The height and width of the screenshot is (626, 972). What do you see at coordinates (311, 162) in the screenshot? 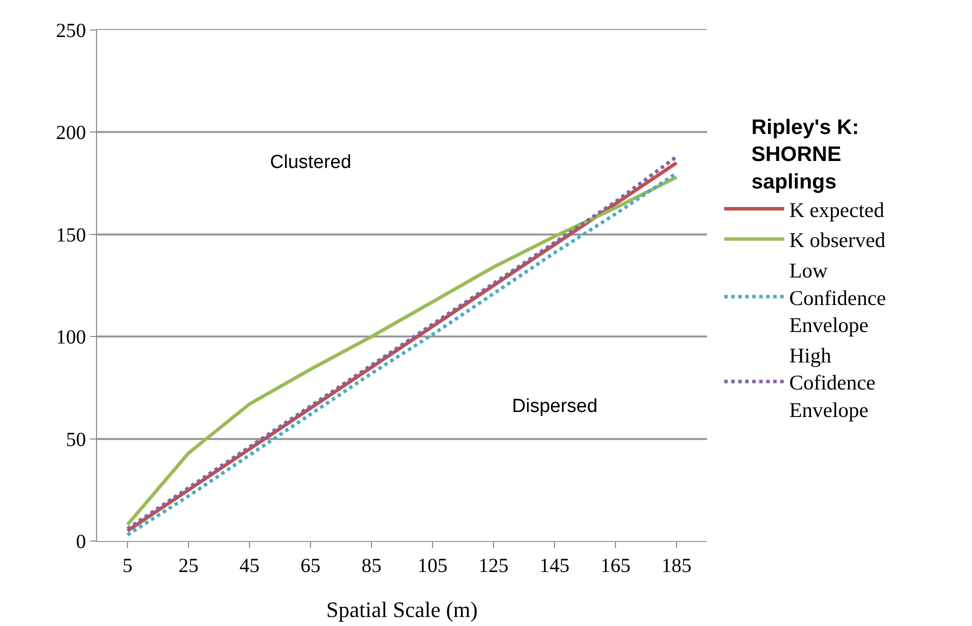
I see `annotation: Clustered` at bounding box center [311, 162].